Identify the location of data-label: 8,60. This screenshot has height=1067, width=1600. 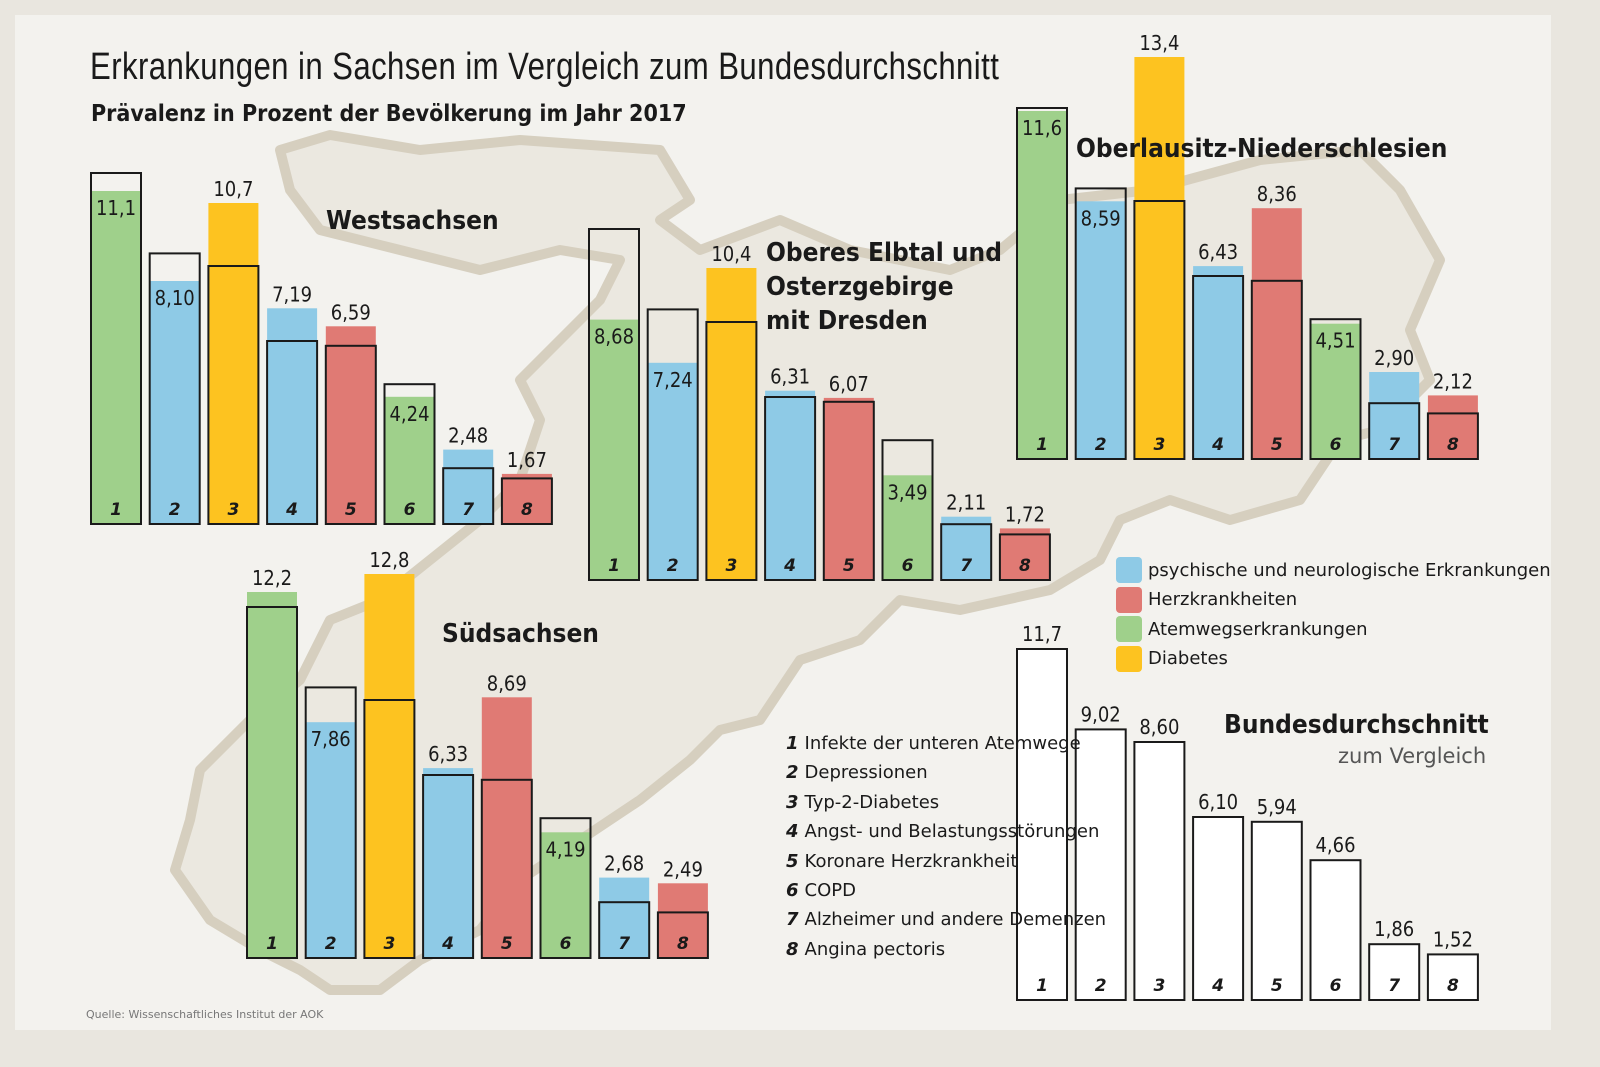
(1159, 727).